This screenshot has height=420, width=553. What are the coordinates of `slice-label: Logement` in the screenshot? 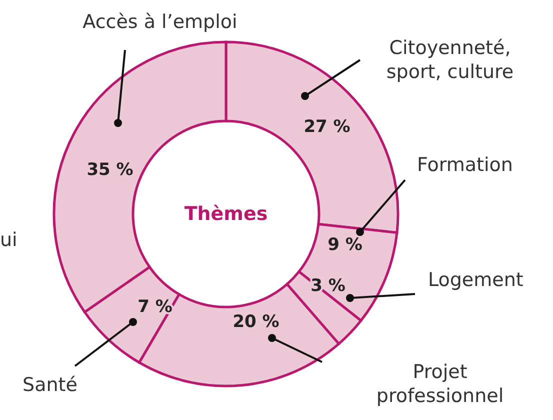 It's located at (476, 280).